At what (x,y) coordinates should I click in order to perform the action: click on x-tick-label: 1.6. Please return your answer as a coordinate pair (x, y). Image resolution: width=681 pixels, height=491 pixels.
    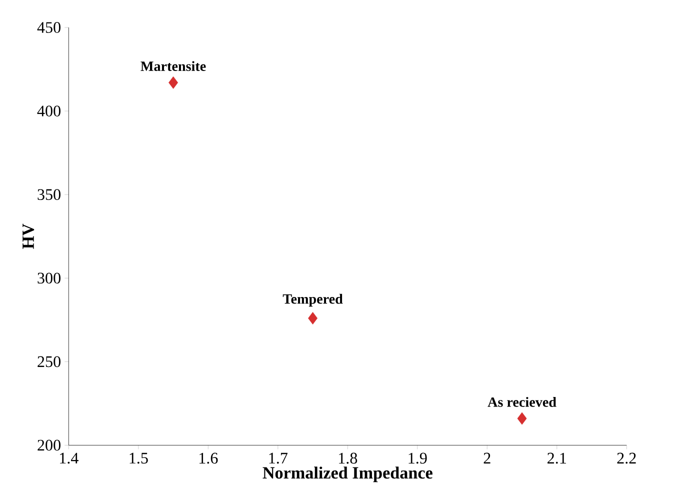
    Looking at the image, I should click on (209, 458).